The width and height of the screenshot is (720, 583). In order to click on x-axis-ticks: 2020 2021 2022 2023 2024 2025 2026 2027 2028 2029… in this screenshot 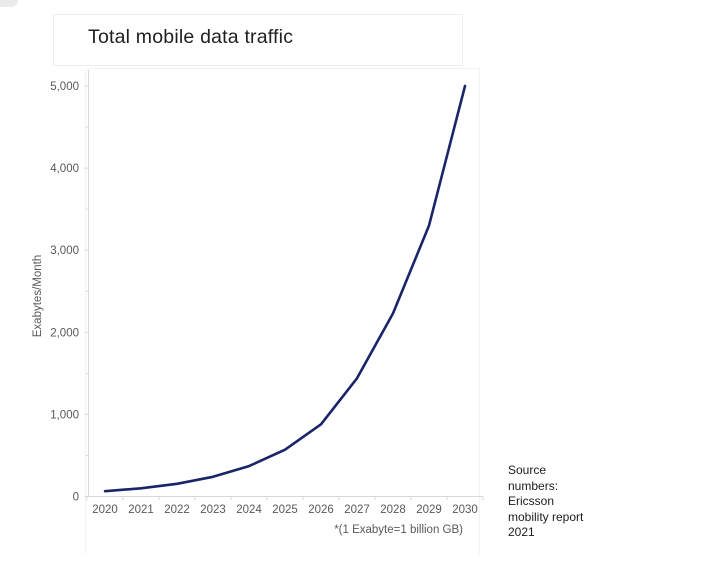, I will do `click(285, 506)`.